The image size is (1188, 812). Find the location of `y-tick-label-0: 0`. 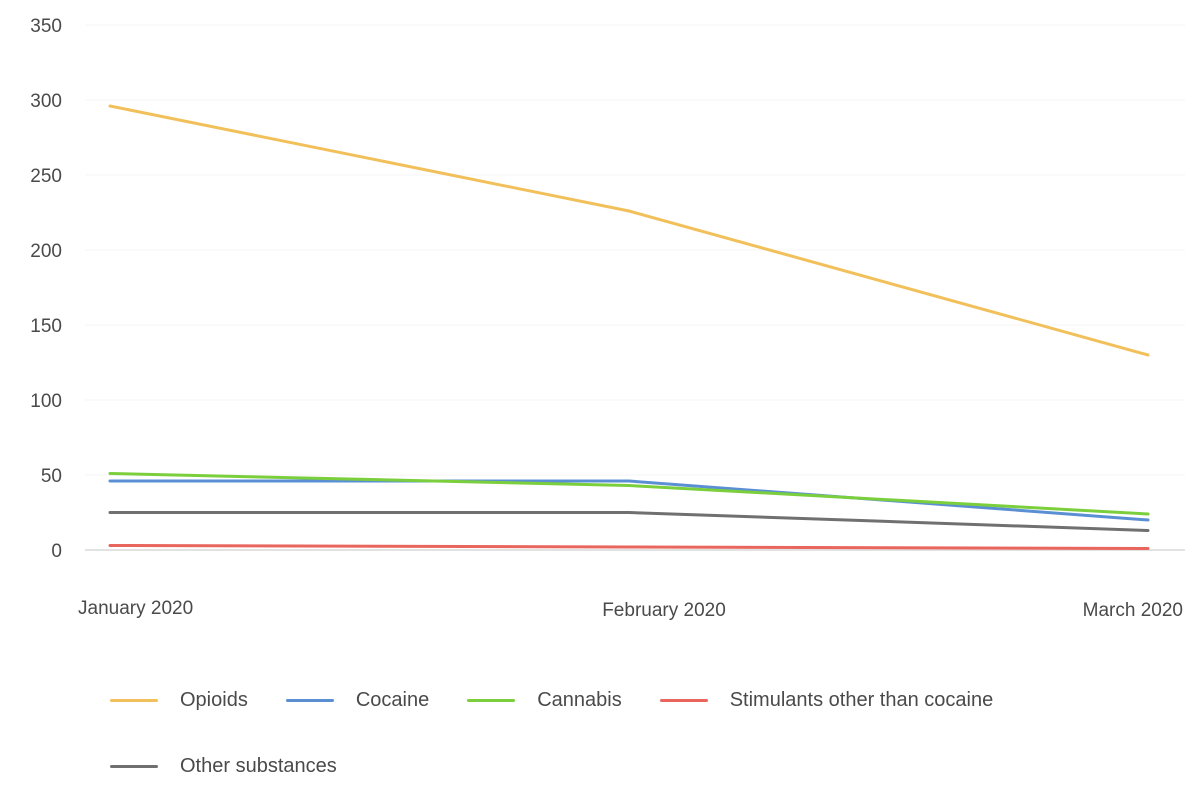

y-tick-label-0: 0 is located at coordinates (56, 551).